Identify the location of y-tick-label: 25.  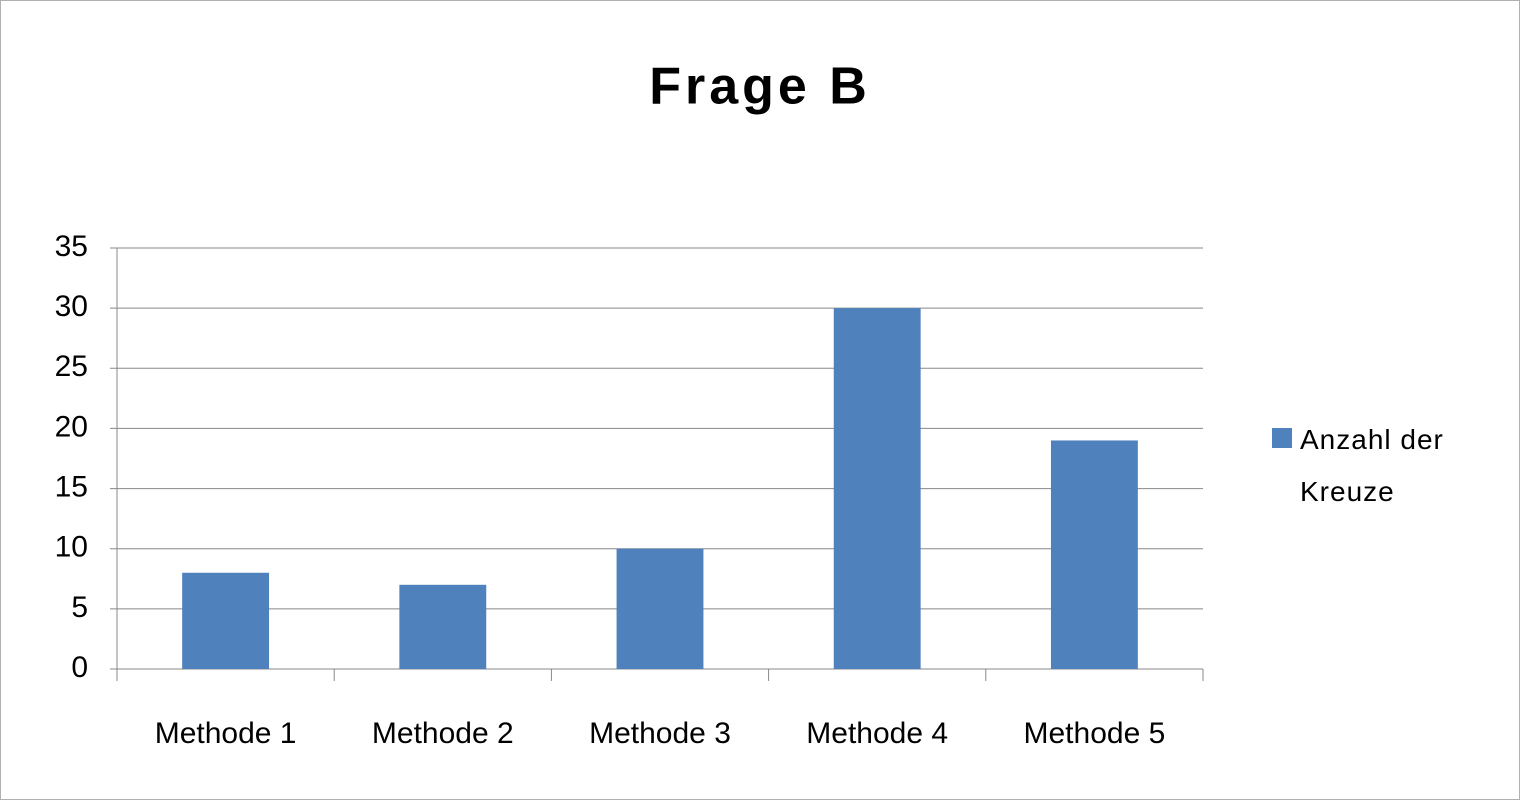
(71, 366).